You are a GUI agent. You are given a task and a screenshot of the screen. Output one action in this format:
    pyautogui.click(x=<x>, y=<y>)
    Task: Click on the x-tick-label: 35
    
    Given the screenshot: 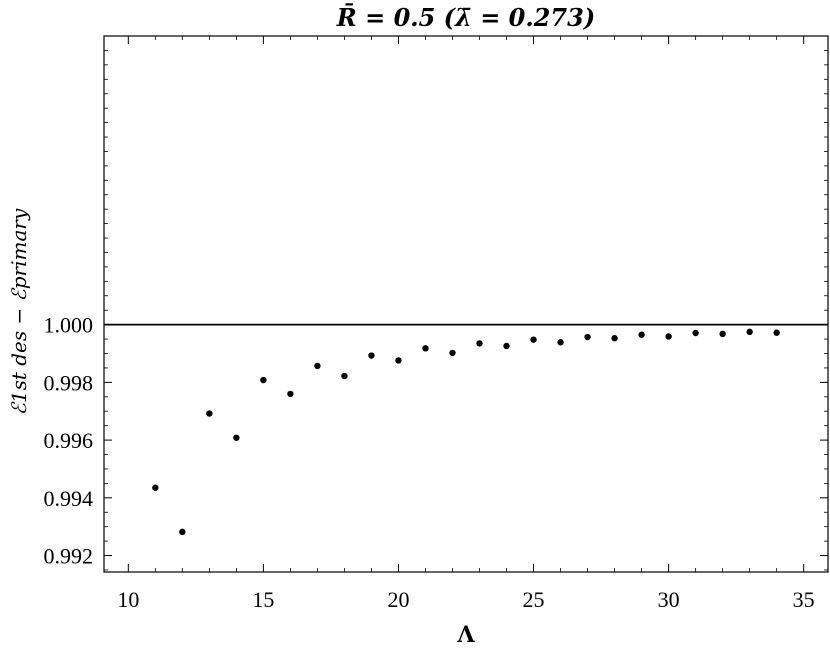 What is the action you would take?
    pyautogui.click(x=804, y=599)
    